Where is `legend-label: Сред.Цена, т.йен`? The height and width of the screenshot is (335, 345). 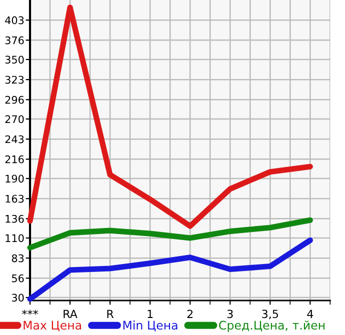 legend-label: Сред.Цена, т.йен is located at coordinates (271, 326).